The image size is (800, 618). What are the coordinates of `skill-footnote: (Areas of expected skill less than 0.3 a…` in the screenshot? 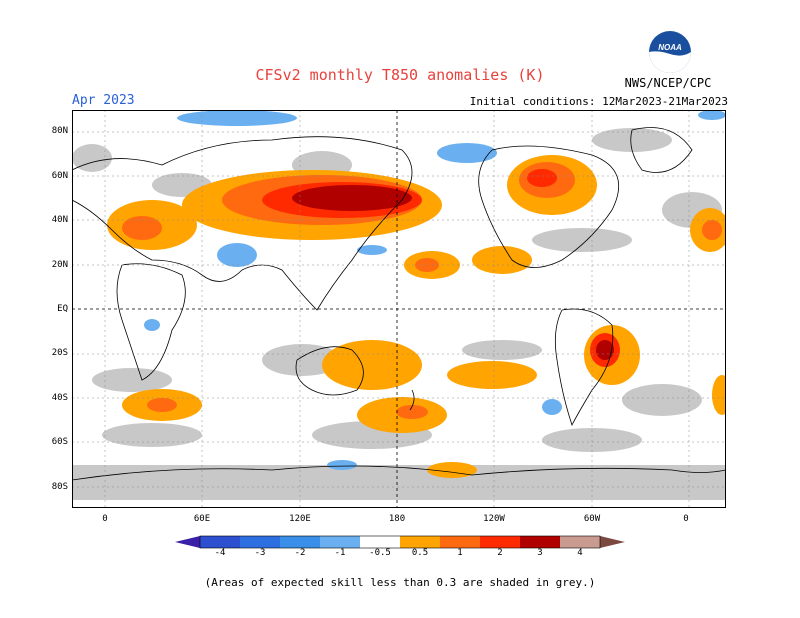 It's located at (400, 582).